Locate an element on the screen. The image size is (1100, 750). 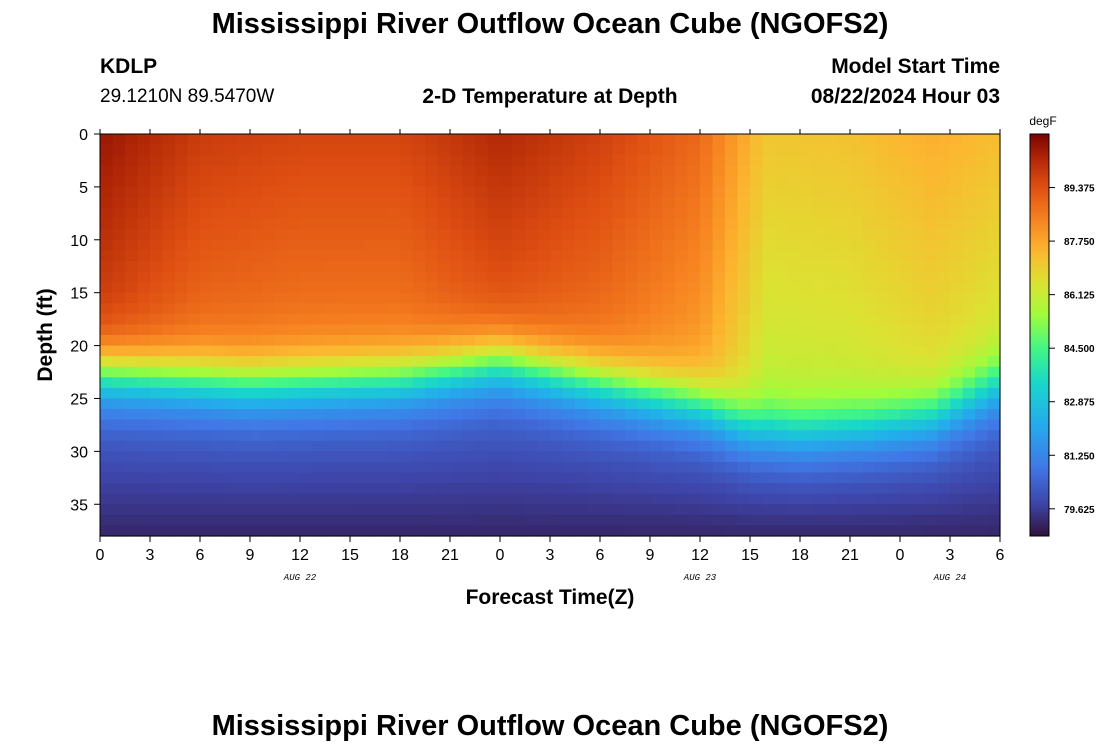
y-tick-label: 15 is located at coordinates (79, 294).